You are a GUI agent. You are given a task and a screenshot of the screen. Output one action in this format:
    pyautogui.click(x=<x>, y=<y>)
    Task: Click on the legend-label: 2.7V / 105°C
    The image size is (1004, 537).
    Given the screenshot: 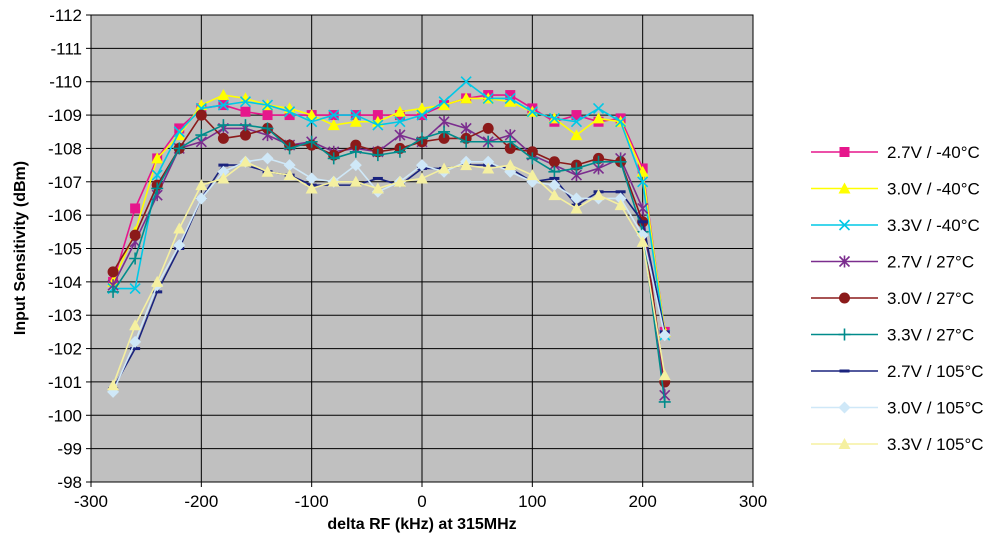 What is the action you would take?
    pyautogui.click(x=935, y=371)
    